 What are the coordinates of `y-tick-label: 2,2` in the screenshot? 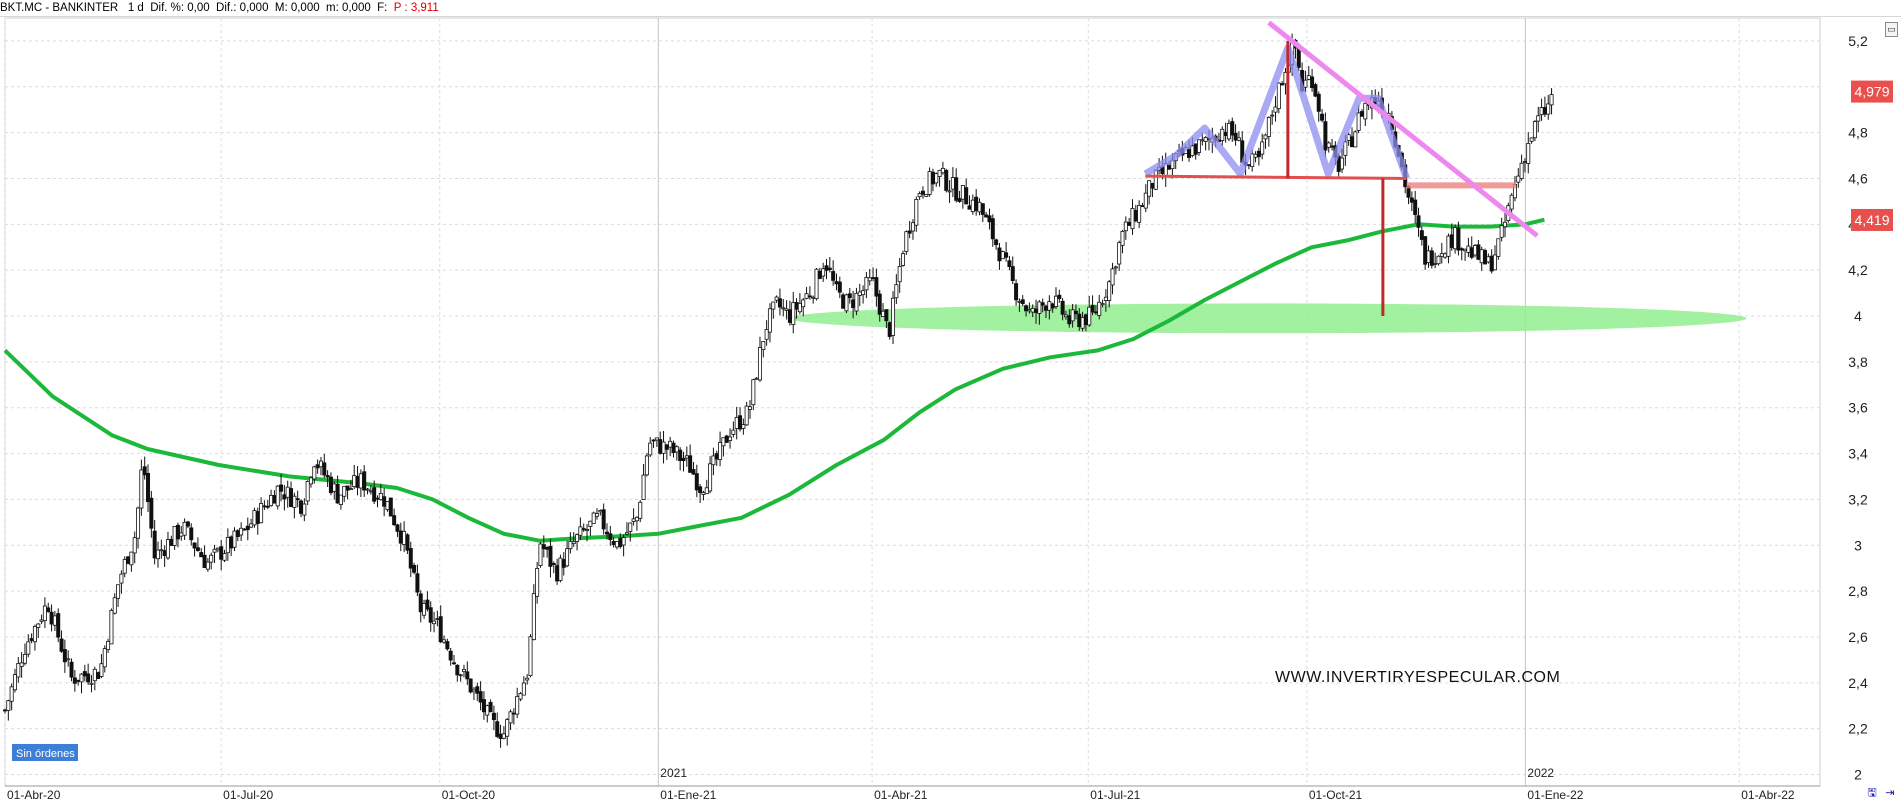 It's located at (1858, 729).